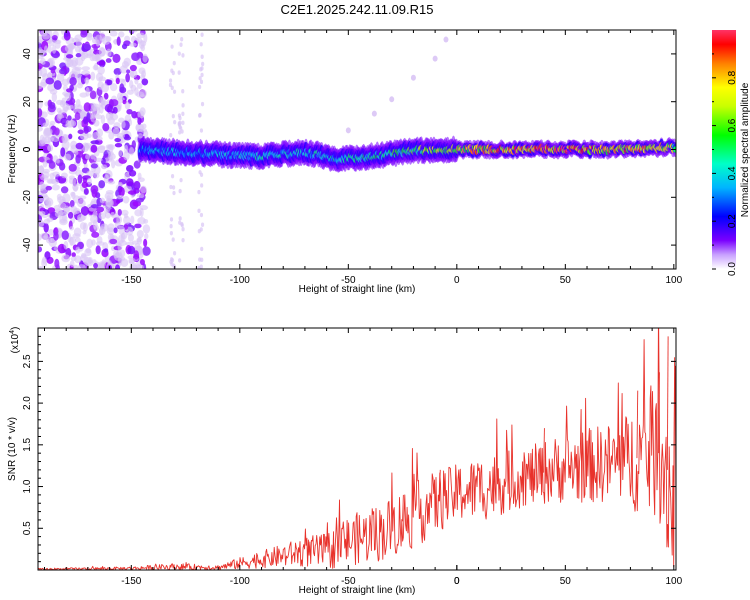  Describe the element at coordinates (15, 343) in the screenshot. I see `snr-multiplier-base: (x10` at that location.